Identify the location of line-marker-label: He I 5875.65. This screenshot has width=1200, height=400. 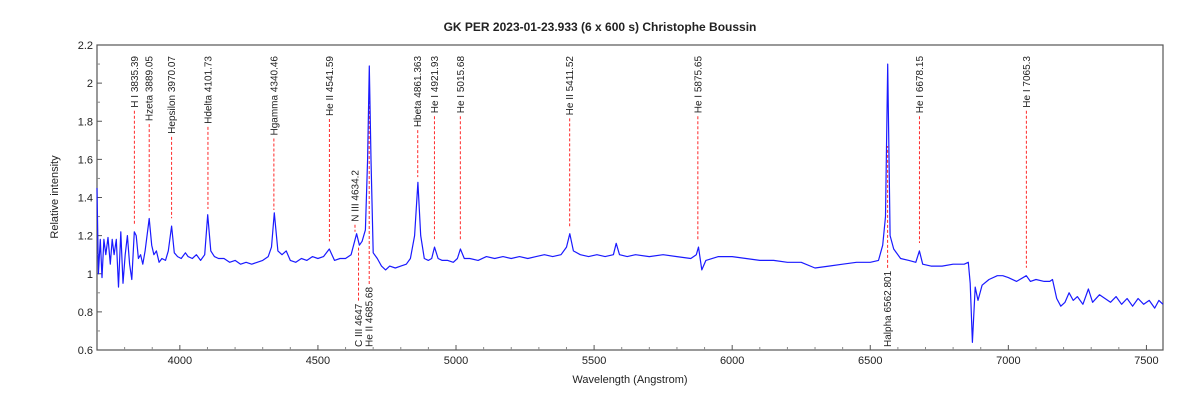
(698, 85).